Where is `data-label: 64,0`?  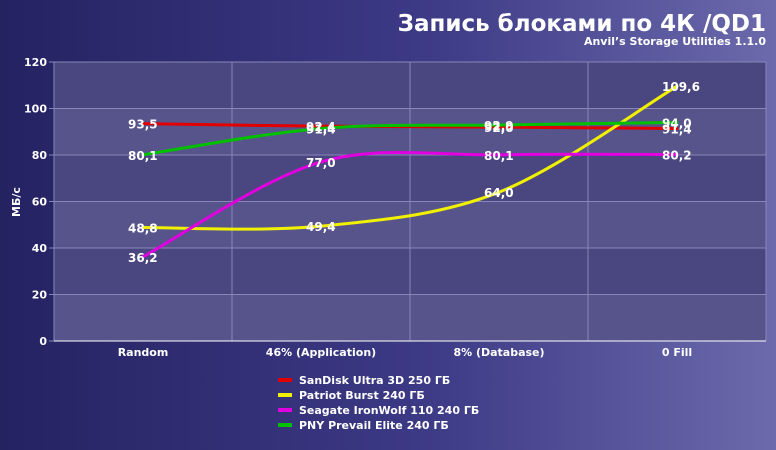 data-label: 64,0 is located at coordinates (499, 193).